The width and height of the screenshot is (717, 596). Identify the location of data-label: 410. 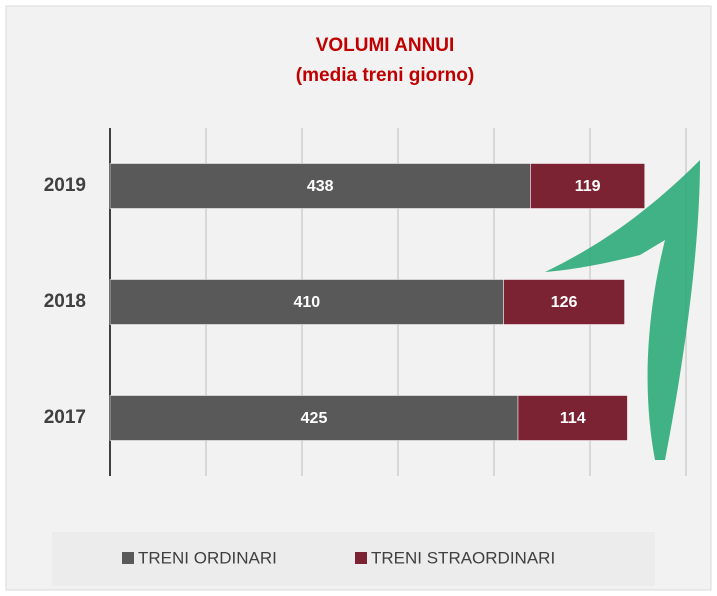
(306, 302).